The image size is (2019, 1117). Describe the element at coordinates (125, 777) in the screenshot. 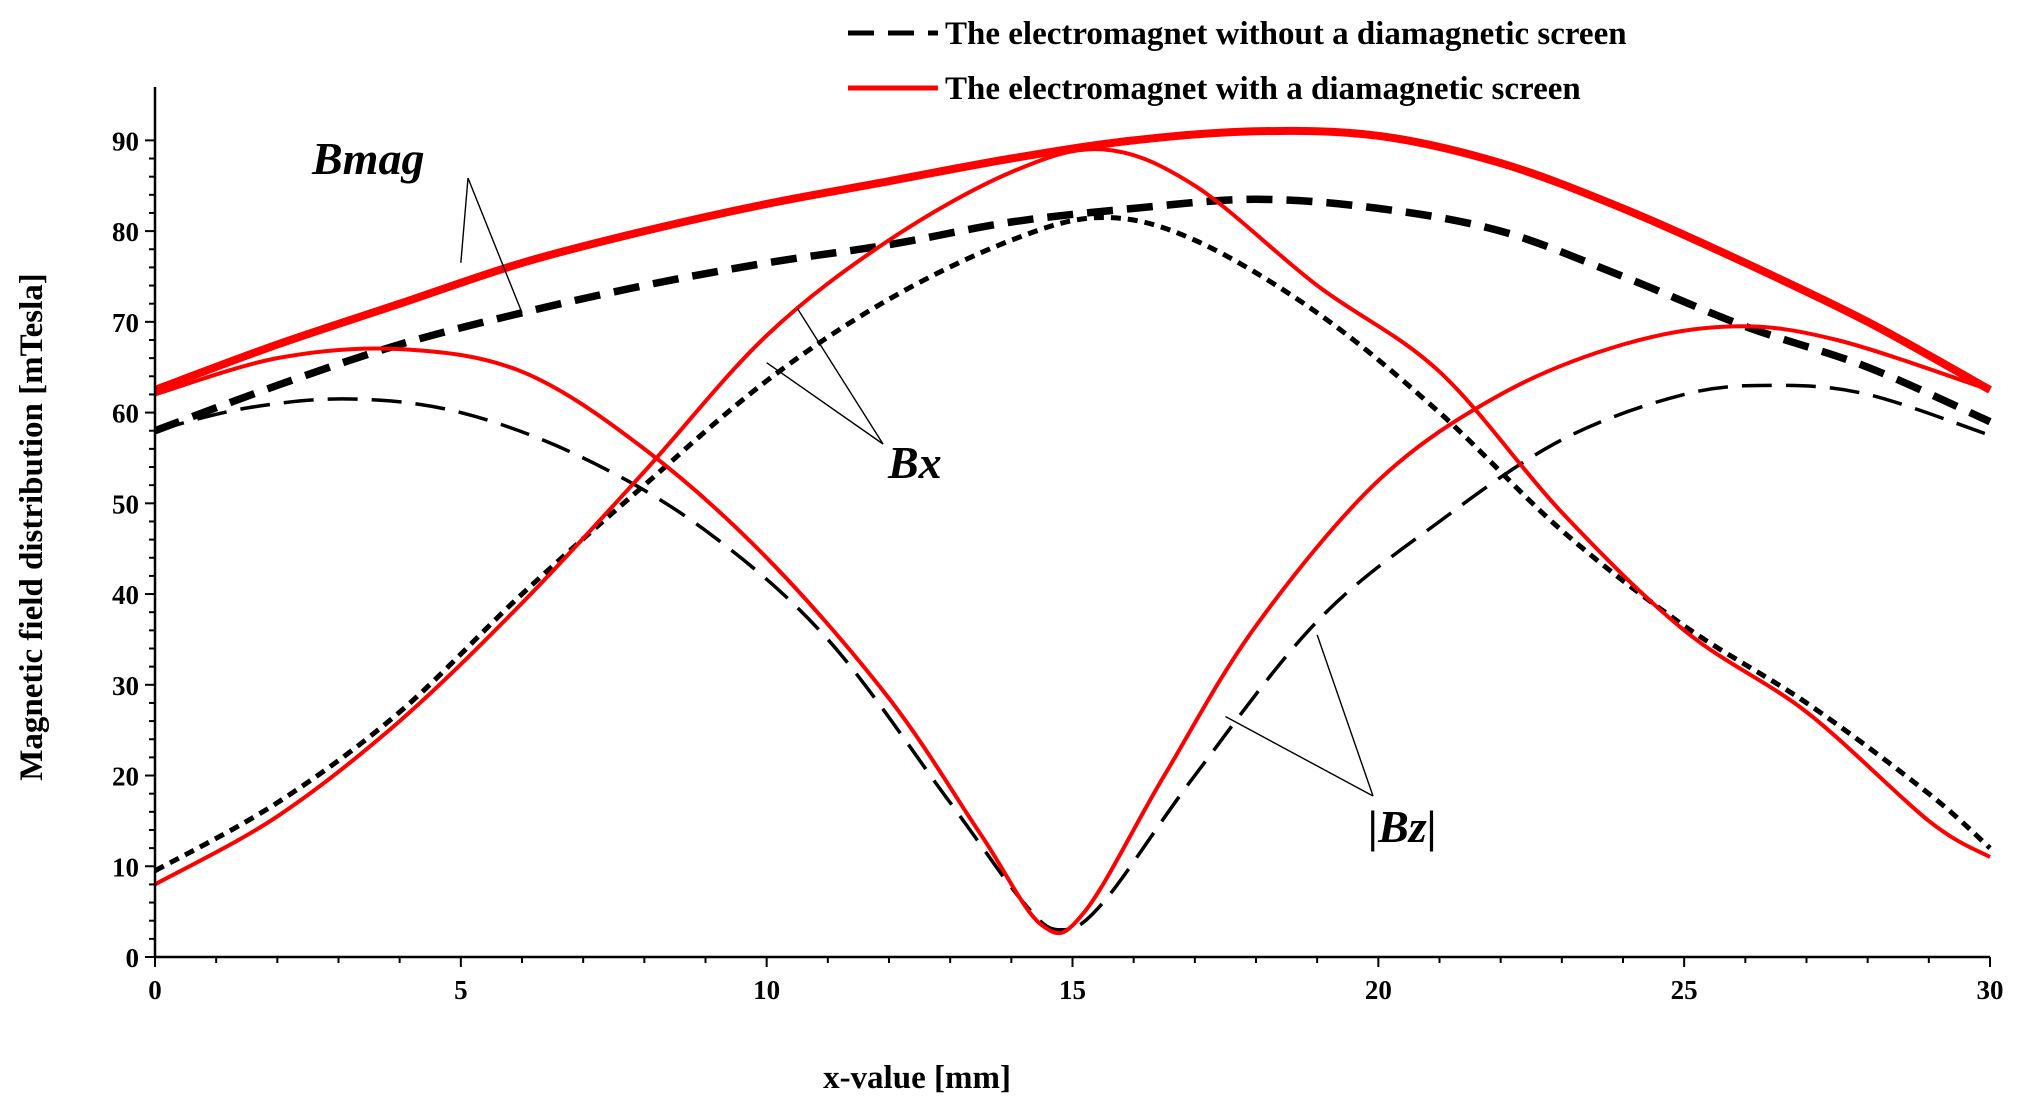

I see `y-tick-label: 20` at that location.